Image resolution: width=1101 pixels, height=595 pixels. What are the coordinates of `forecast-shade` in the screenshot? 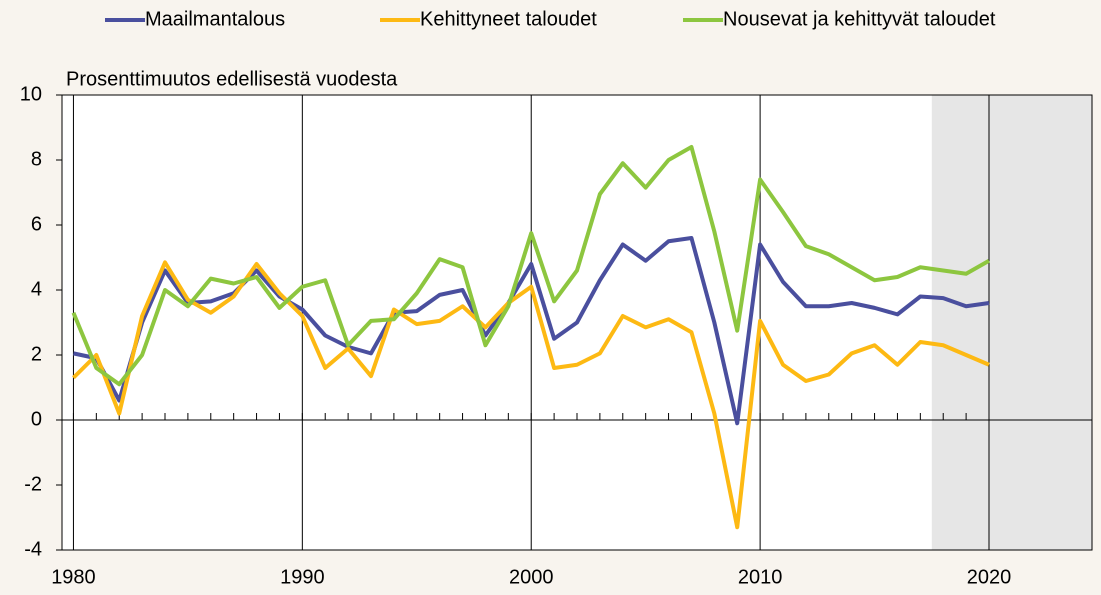 It's located at (1011, 322).